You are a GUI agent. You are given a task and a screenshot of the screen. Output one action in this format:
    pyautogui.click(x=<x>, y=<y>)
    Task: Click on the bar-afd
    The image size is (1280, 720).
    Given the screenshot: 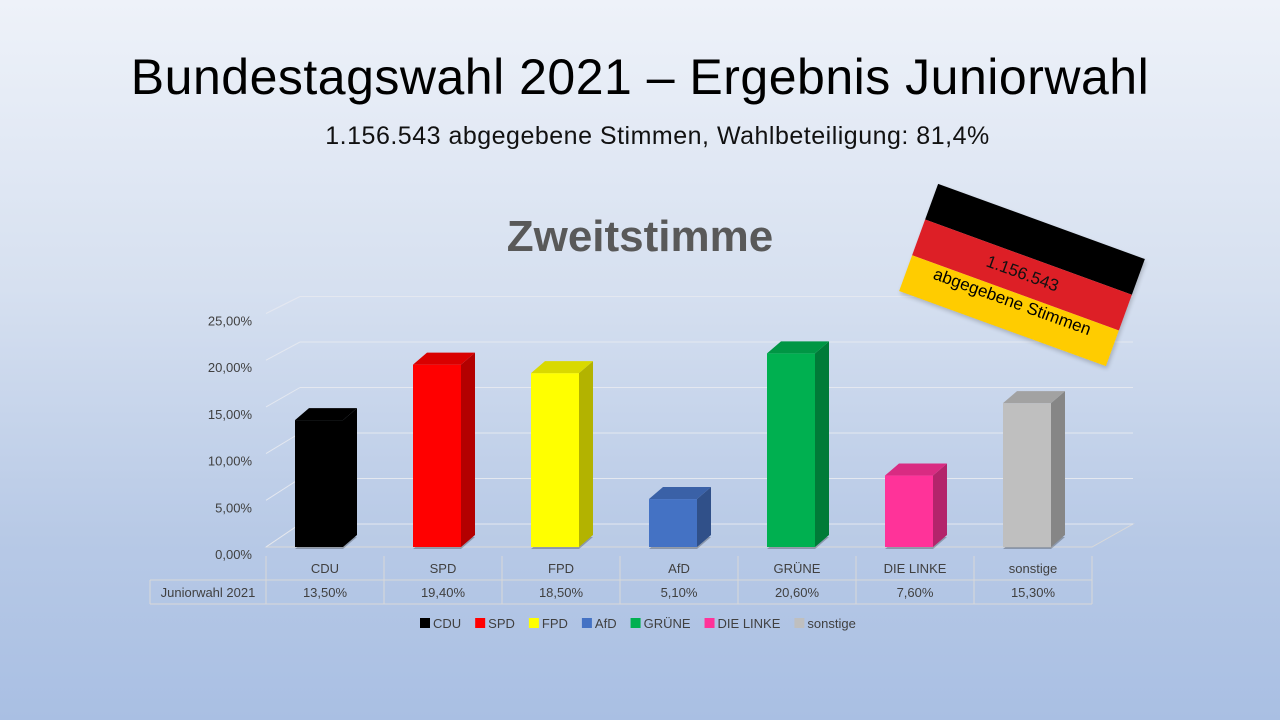 What is the action you would take?
    pyautogui.click(x=680, y=518)
    